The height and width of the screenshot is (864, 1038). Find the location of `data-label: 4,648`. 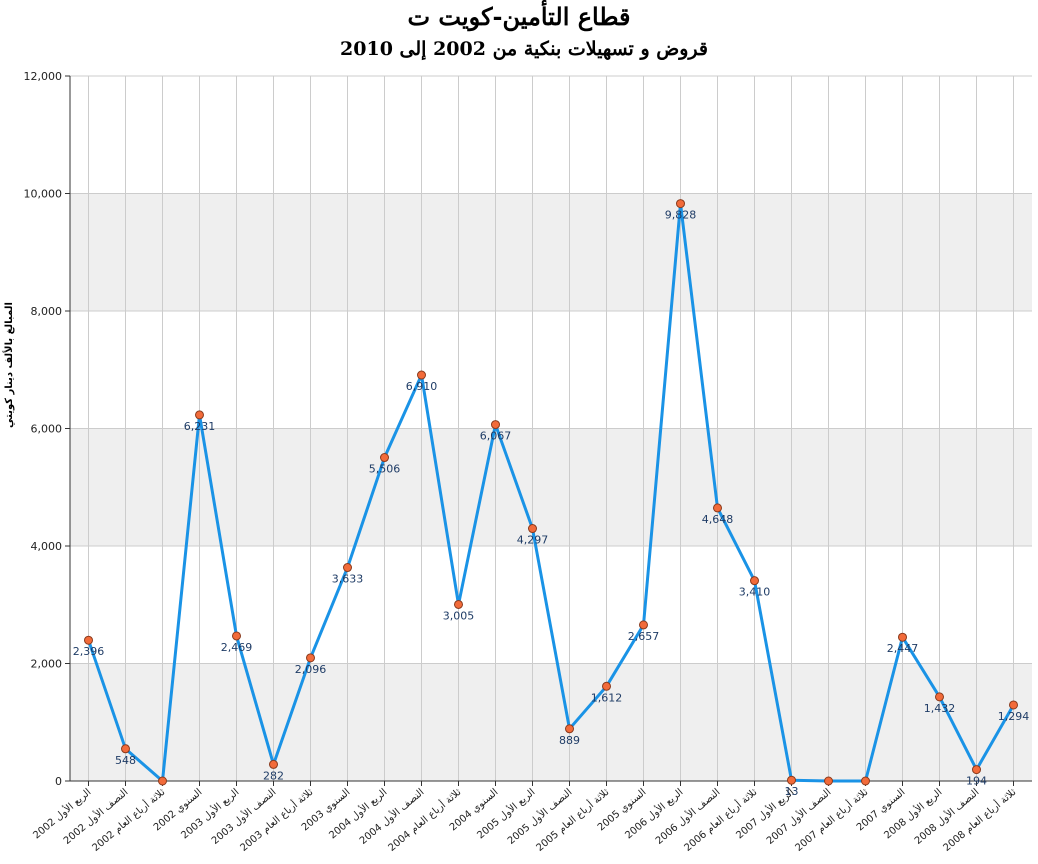

data-label: 4,648 is located at coordinates (718, 519).